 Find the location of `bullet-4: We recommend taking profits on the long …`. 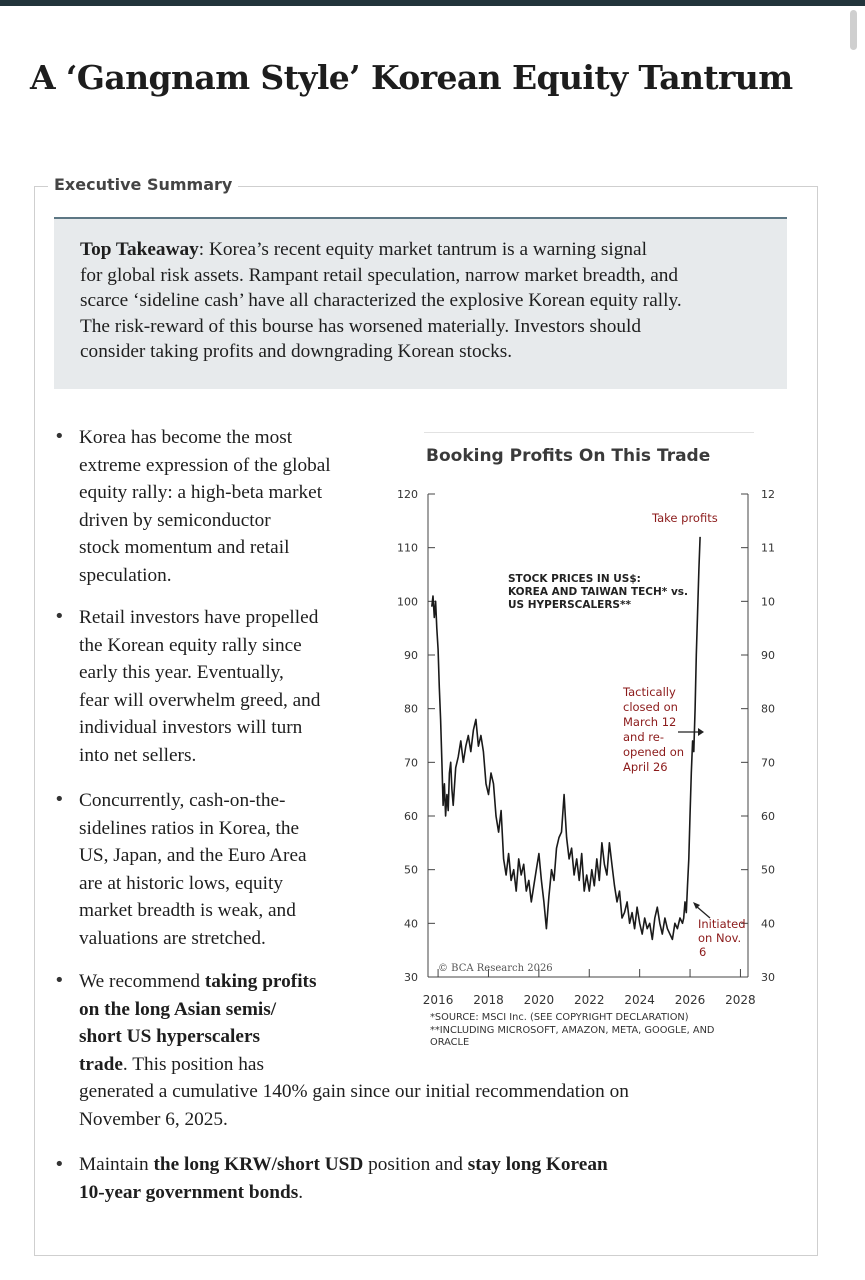

bullet-4: We recommend taking profits on the long … is located at coordinates (354, 1050).